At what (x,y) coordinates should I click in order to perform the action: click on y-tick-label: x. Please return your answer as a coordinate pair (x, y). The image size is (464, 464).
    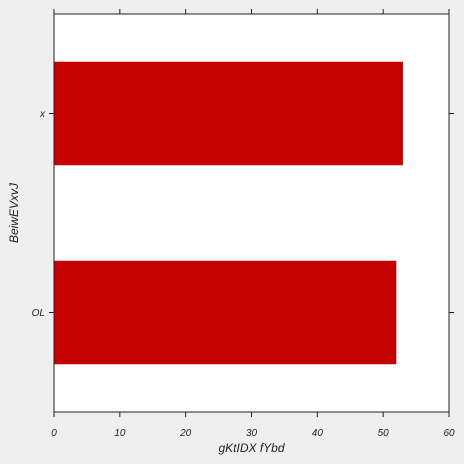
    Looking at the image, I should click on (42, 114).